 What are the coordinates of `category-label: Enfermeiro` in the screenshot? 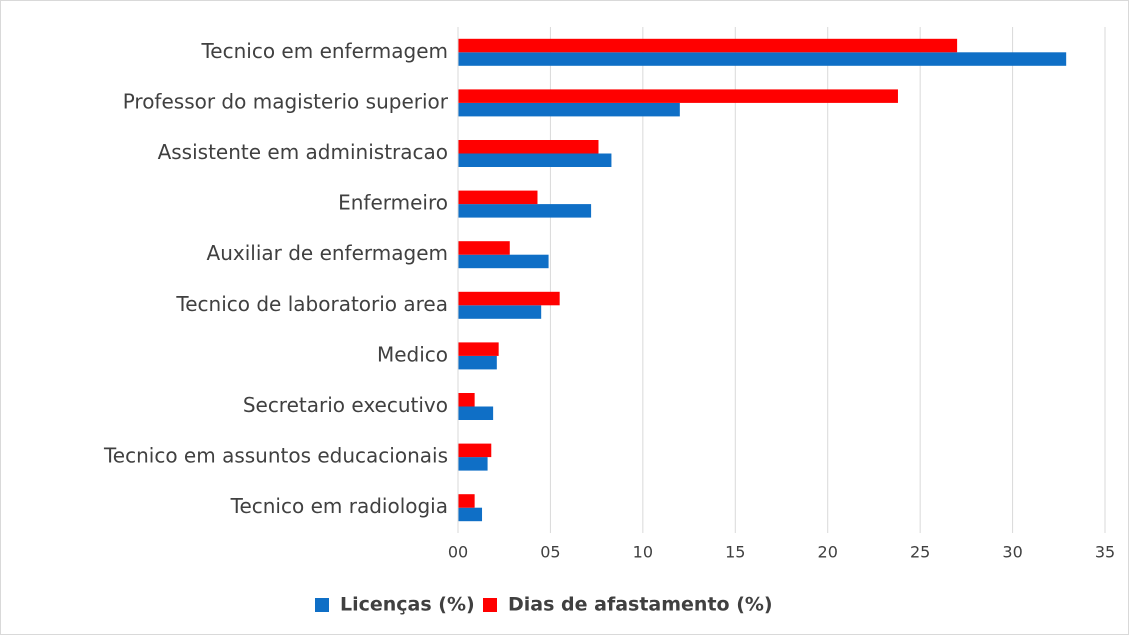 It's located at (393, 203).